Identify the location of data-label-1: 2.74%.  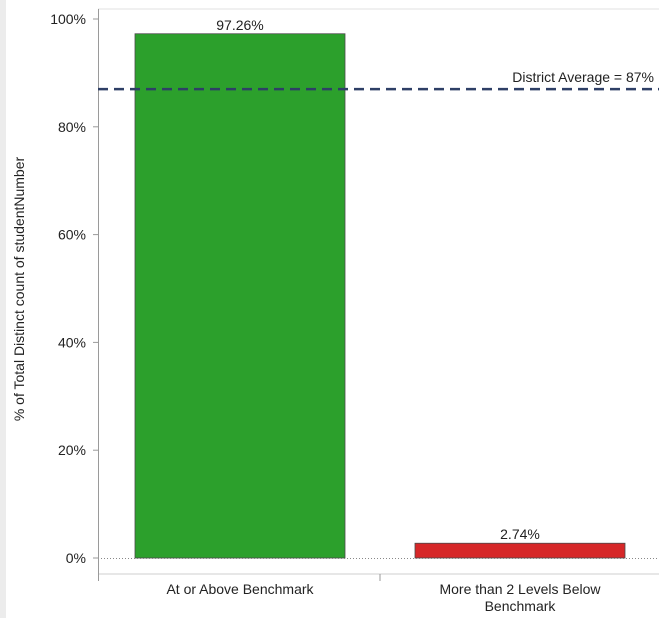
(520, 534).